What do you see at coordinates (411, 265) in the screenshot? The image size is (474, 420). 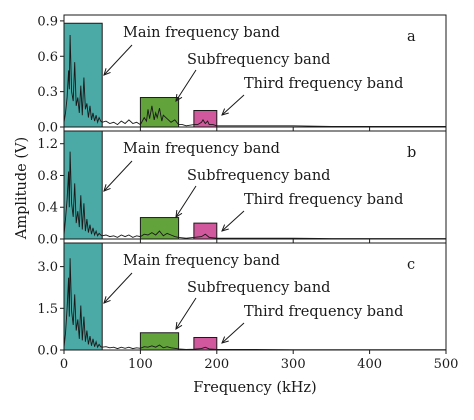 I see `panel-letter: c` at bounding box center [411, 265].